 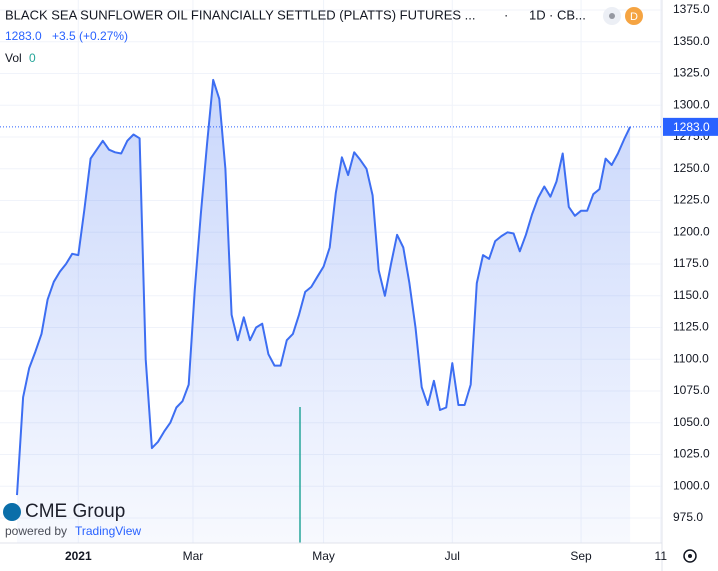 I want to click on y-tick-label: 1050.0, so click(x=691, y=422).